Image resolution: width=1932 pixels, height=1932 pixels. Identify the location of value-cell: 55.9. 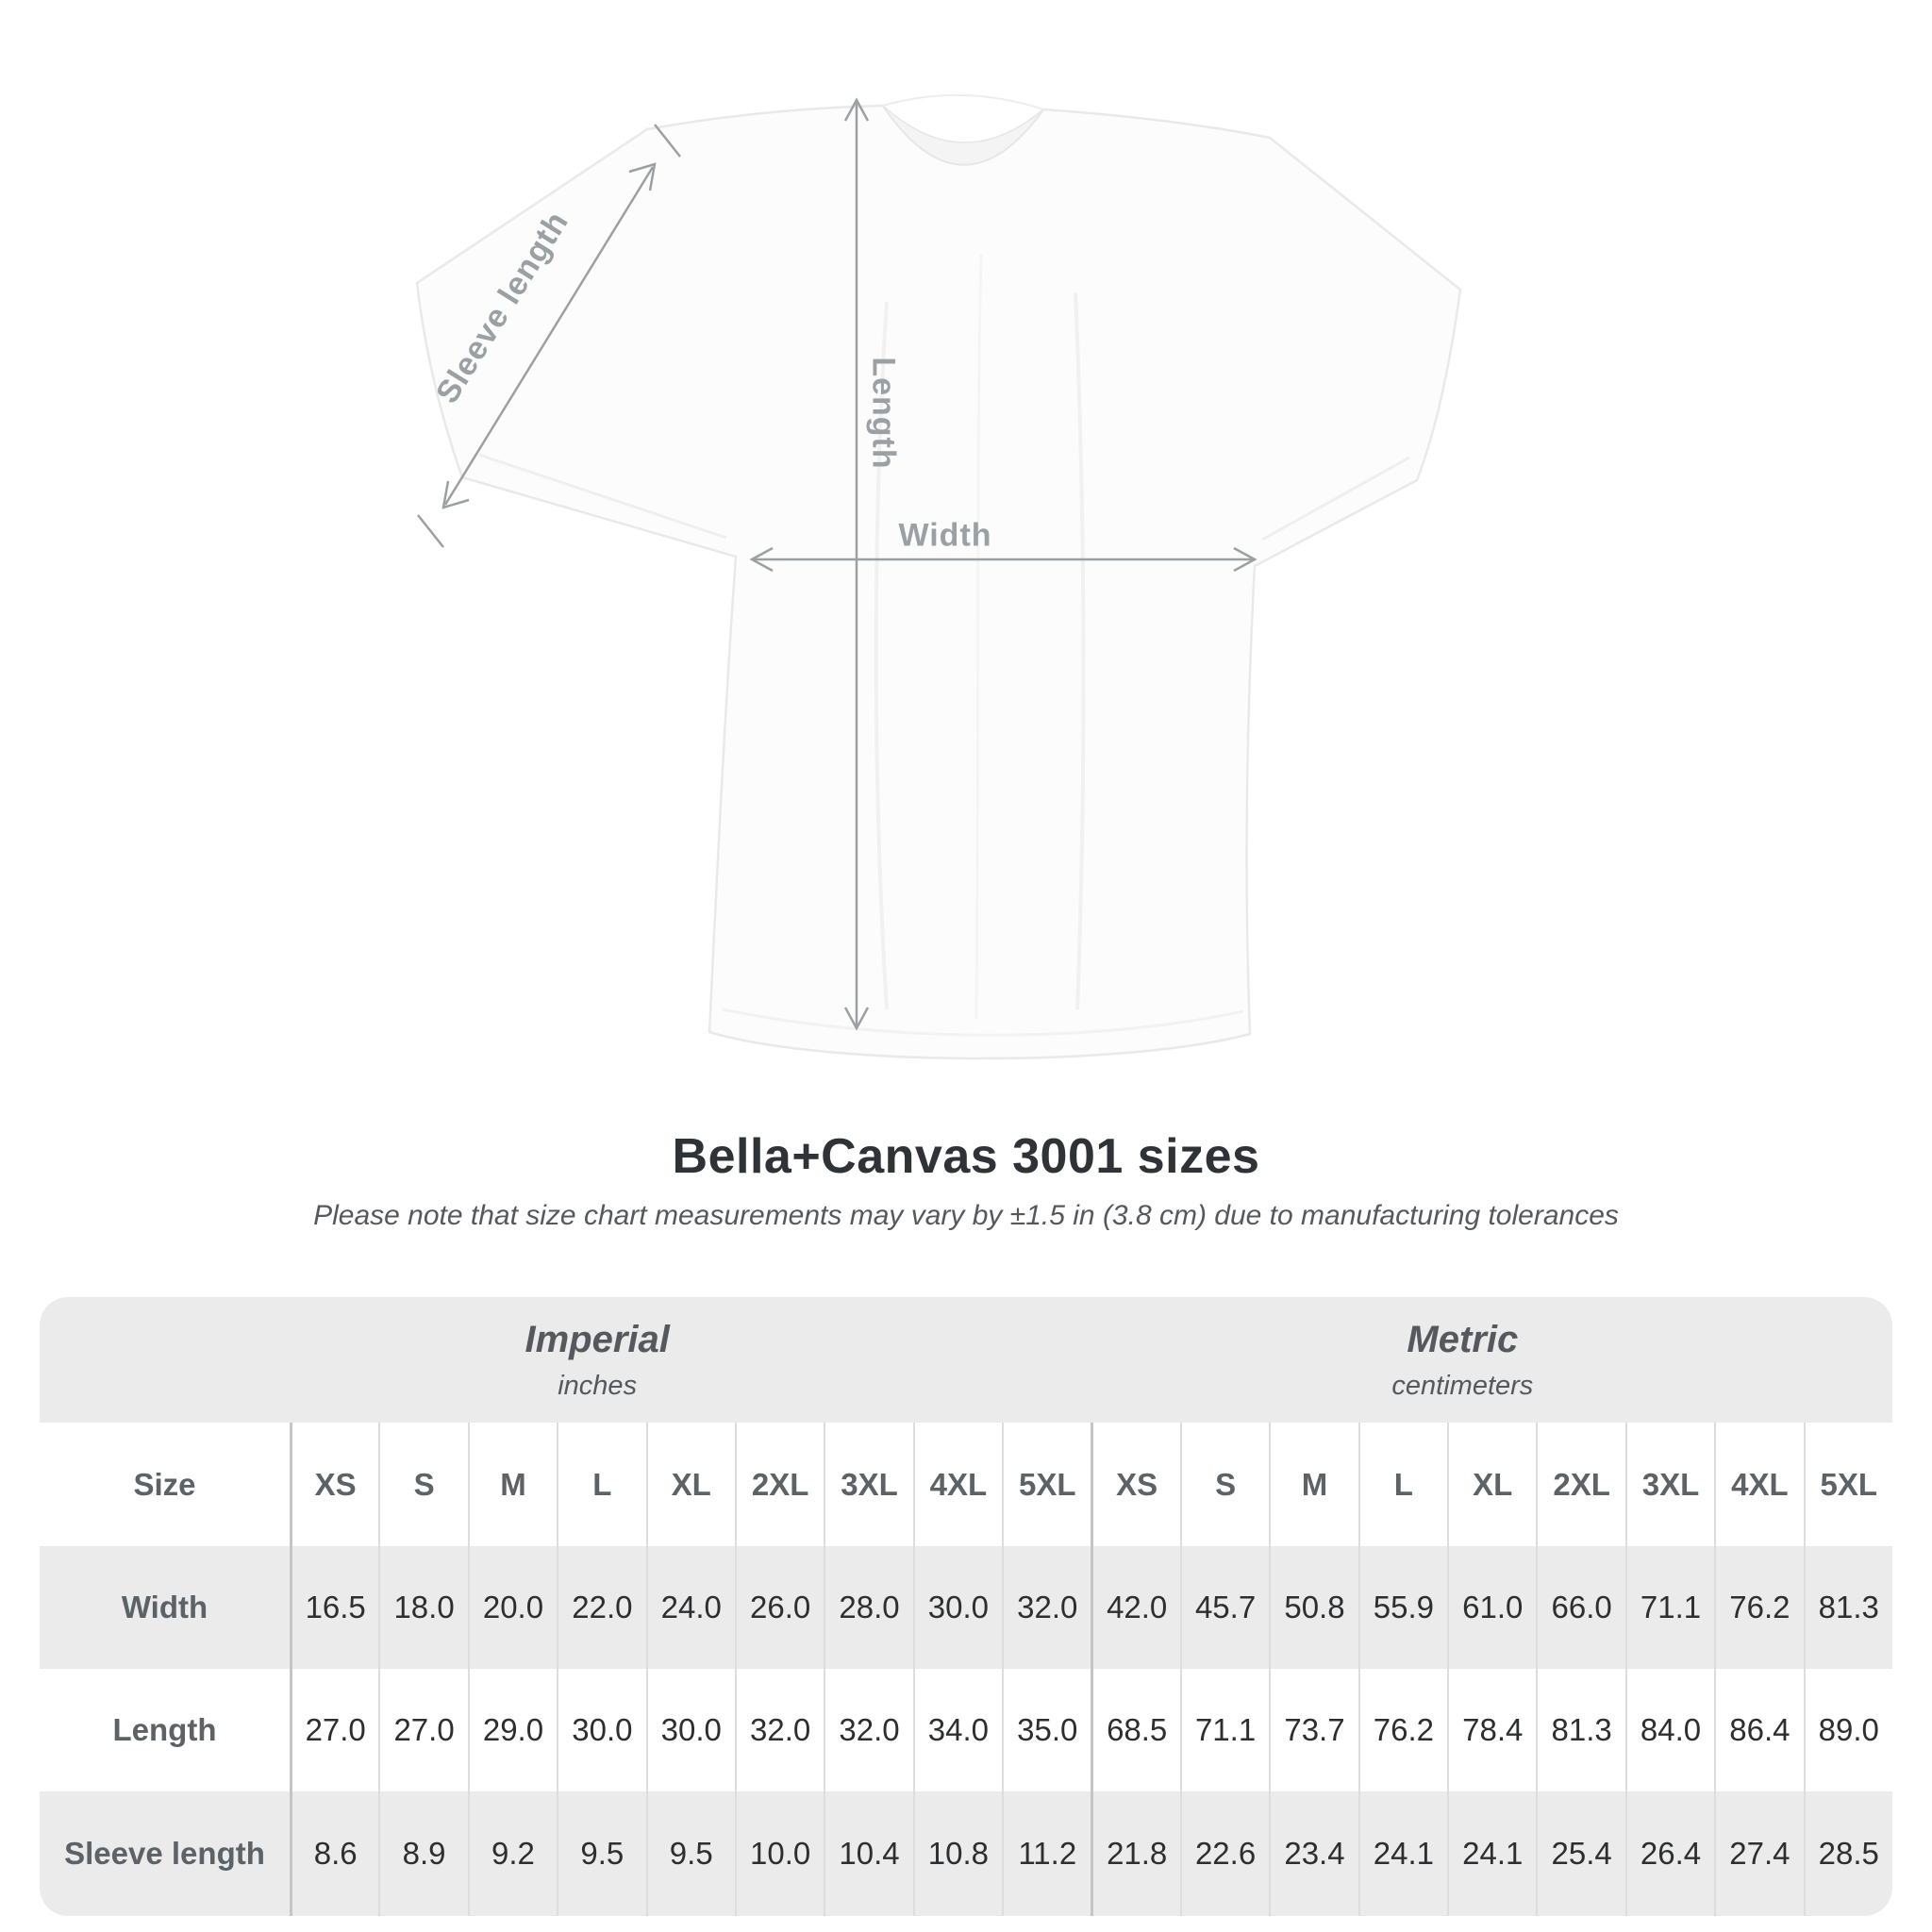
(1402, 1608).